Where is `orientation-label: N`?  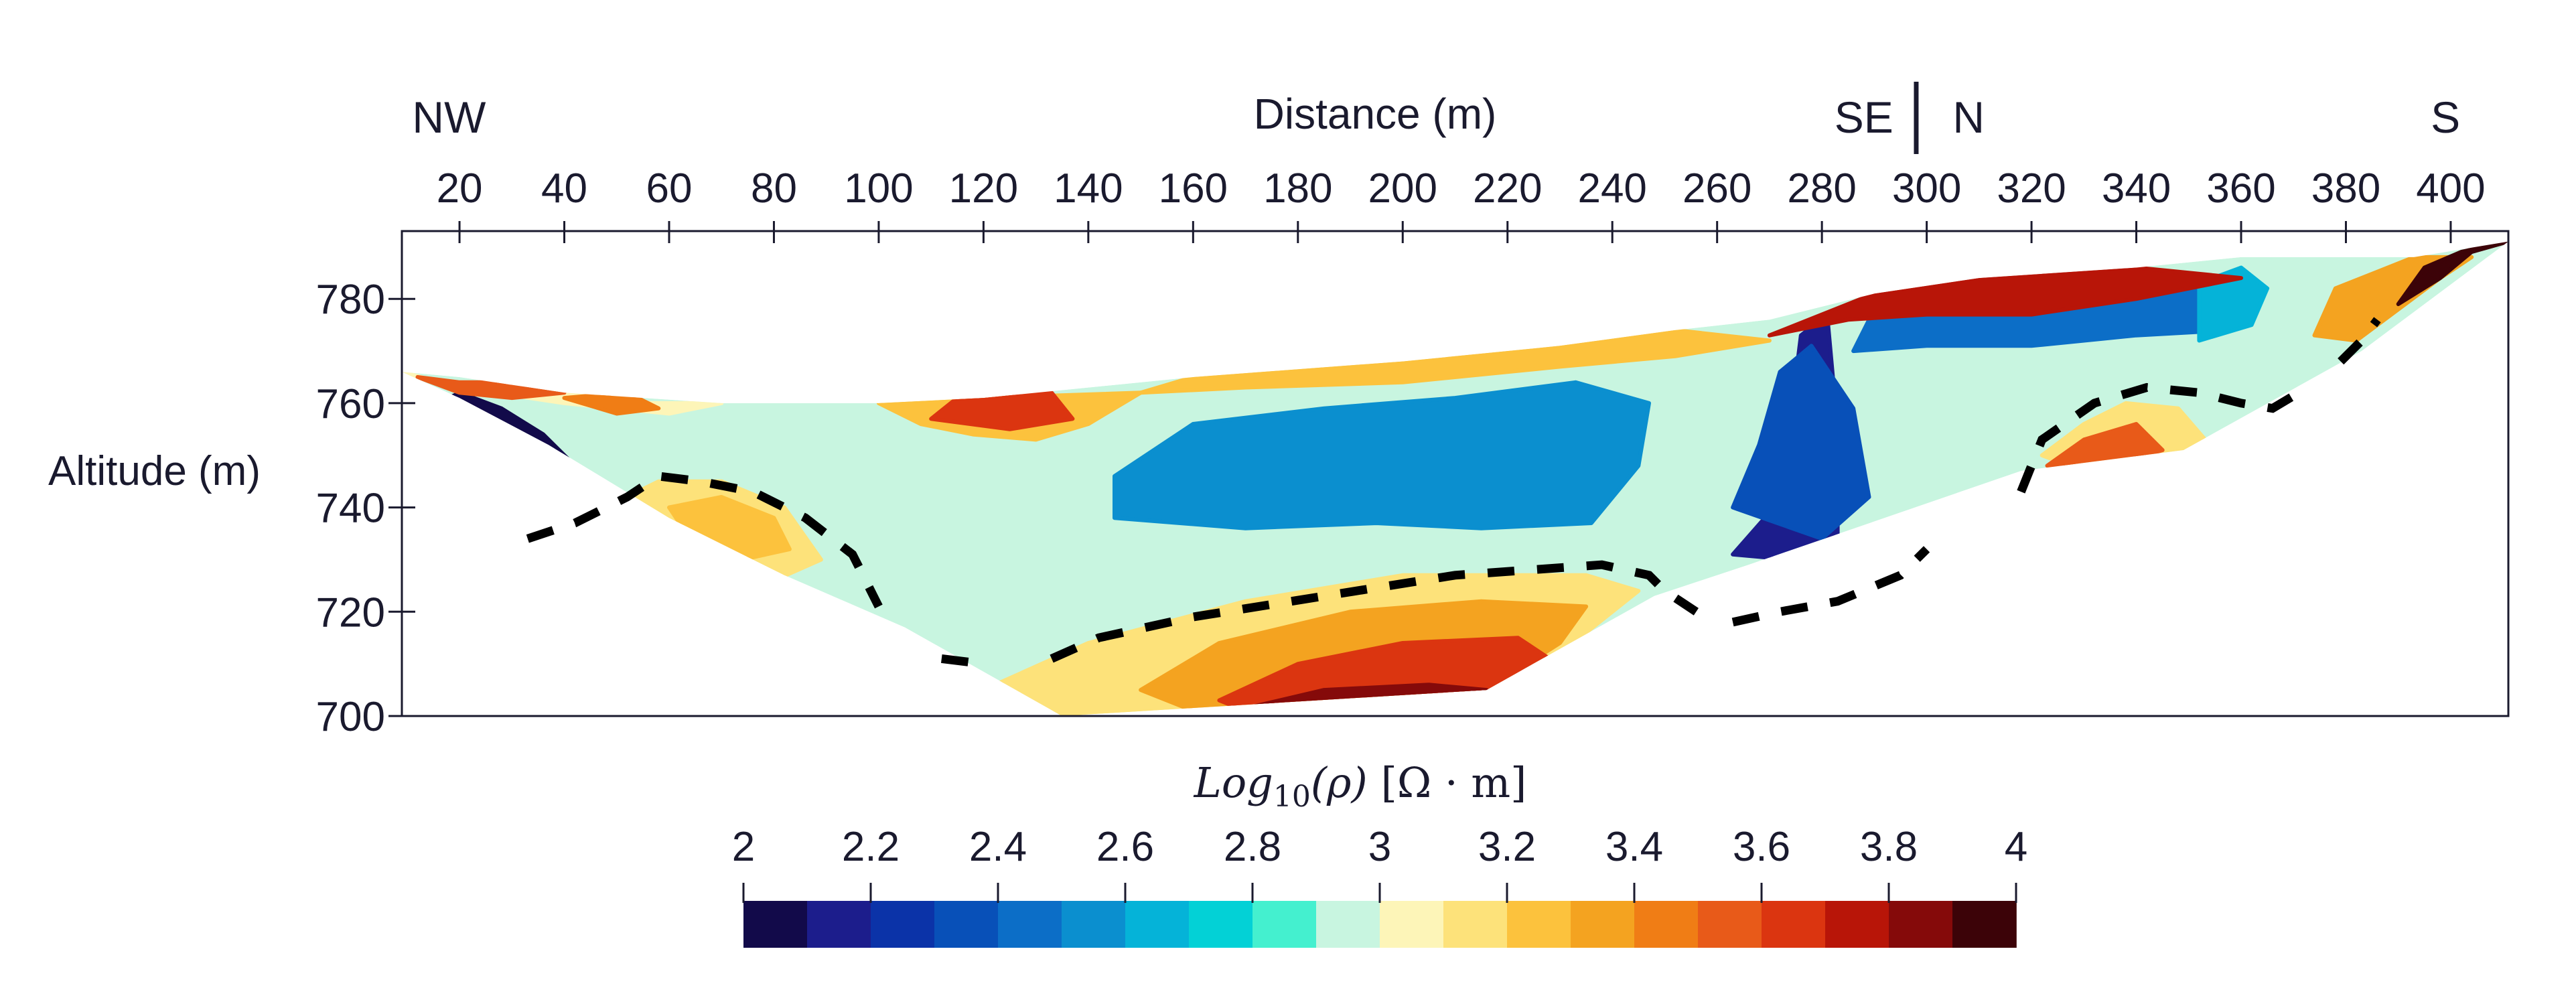
orientation-label: N is located at coordinates (1968, 117).